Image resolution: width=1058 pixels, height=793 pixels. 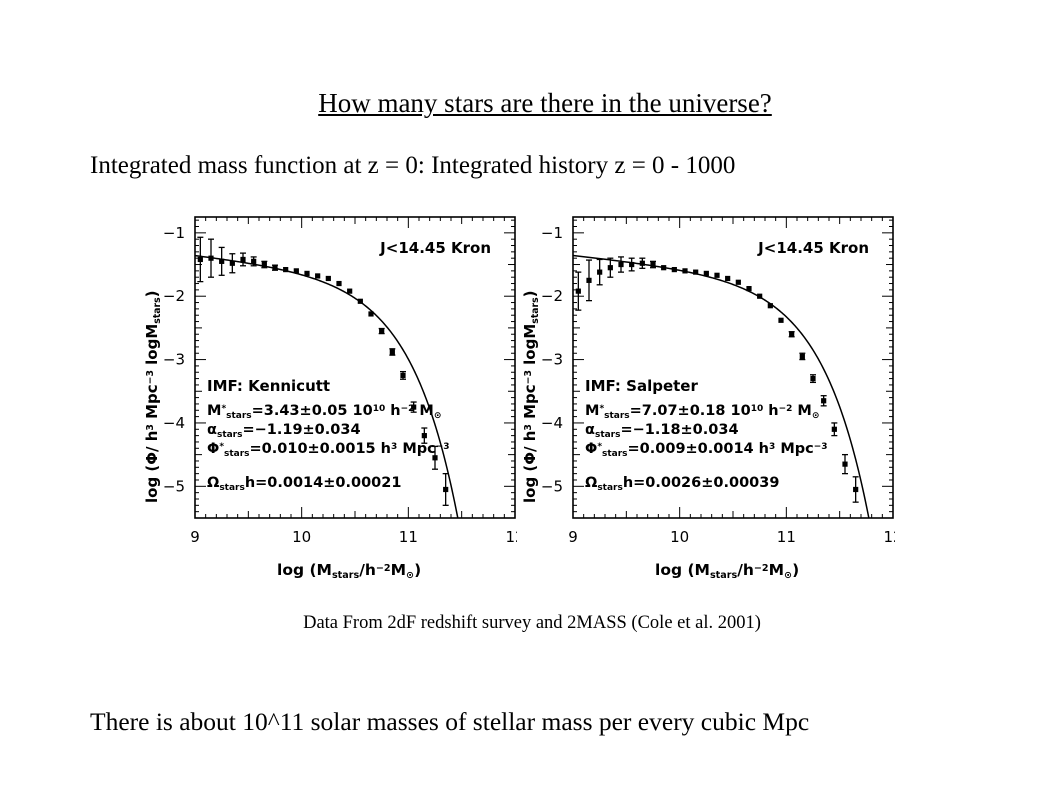 What do you see at coordinates (284, 431) in the screenshot?
I see `annotation-alpha: αstars=−1.19±0.034` at bounding box center [284, 431].